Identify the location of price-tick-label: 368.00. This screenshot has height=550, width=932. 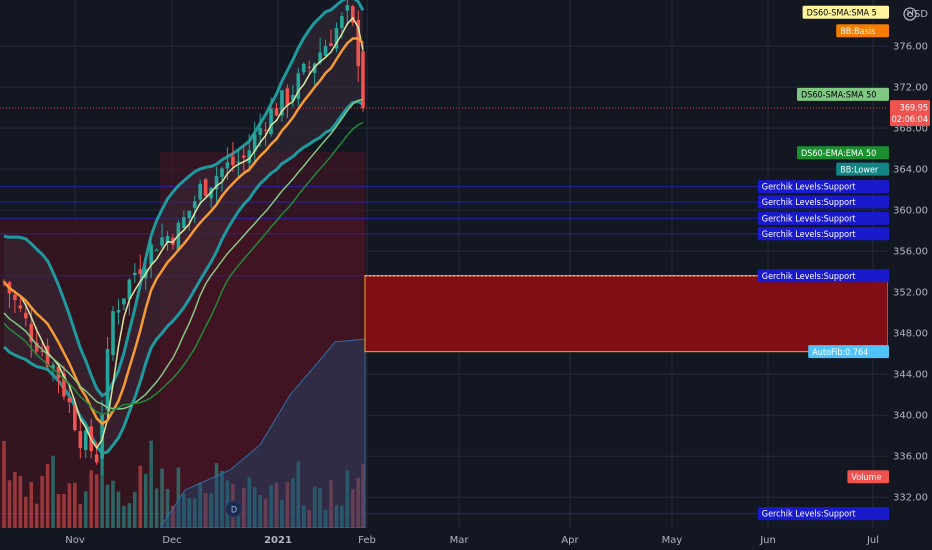
(910, 129).